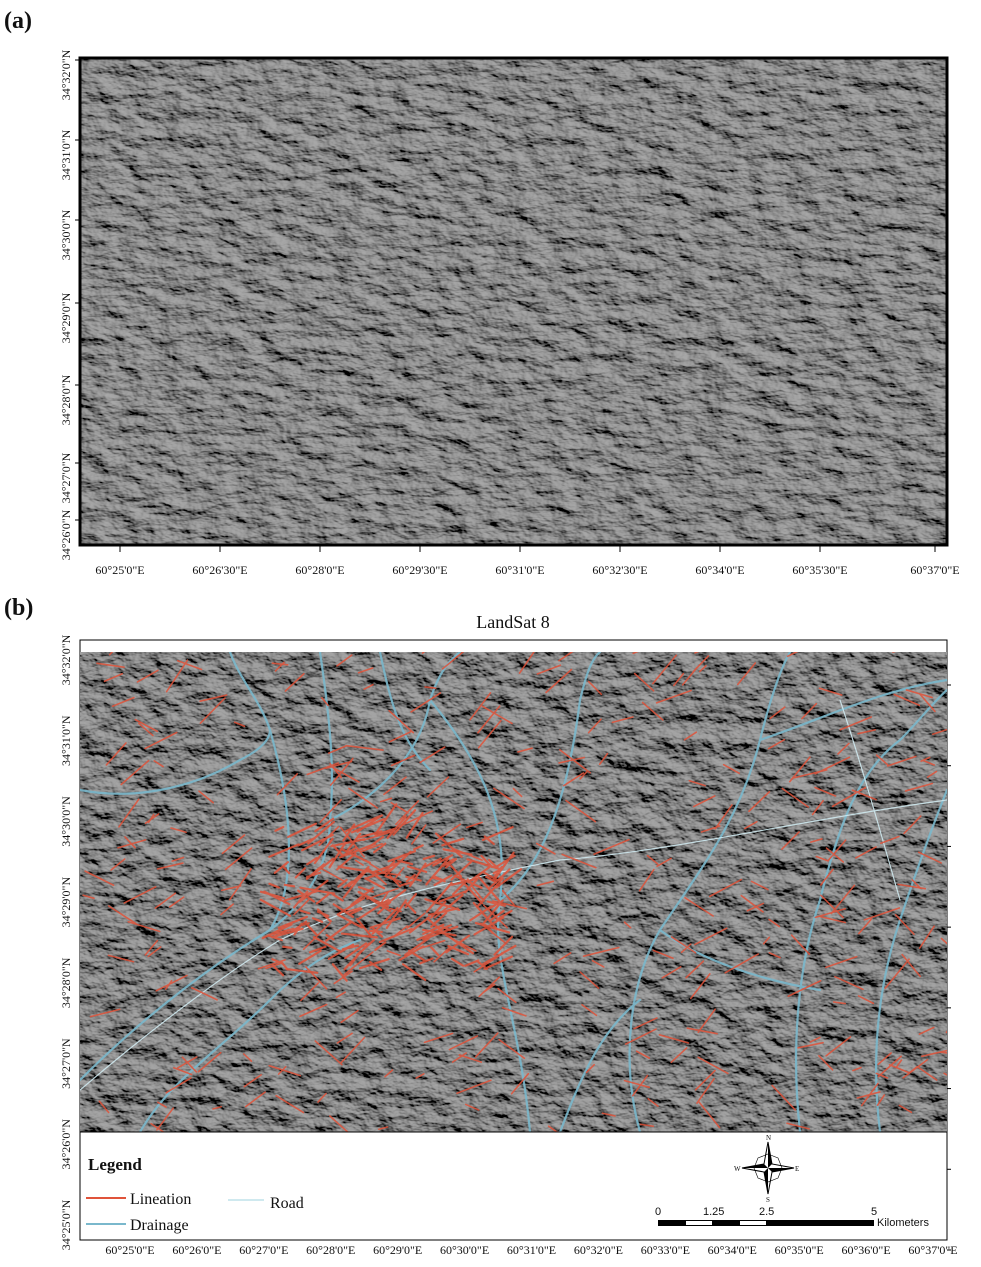  What do you see at coordinates (737, 1169) in the screenshot?
I see `compass-label: W` at bounding box center [737, 1169].